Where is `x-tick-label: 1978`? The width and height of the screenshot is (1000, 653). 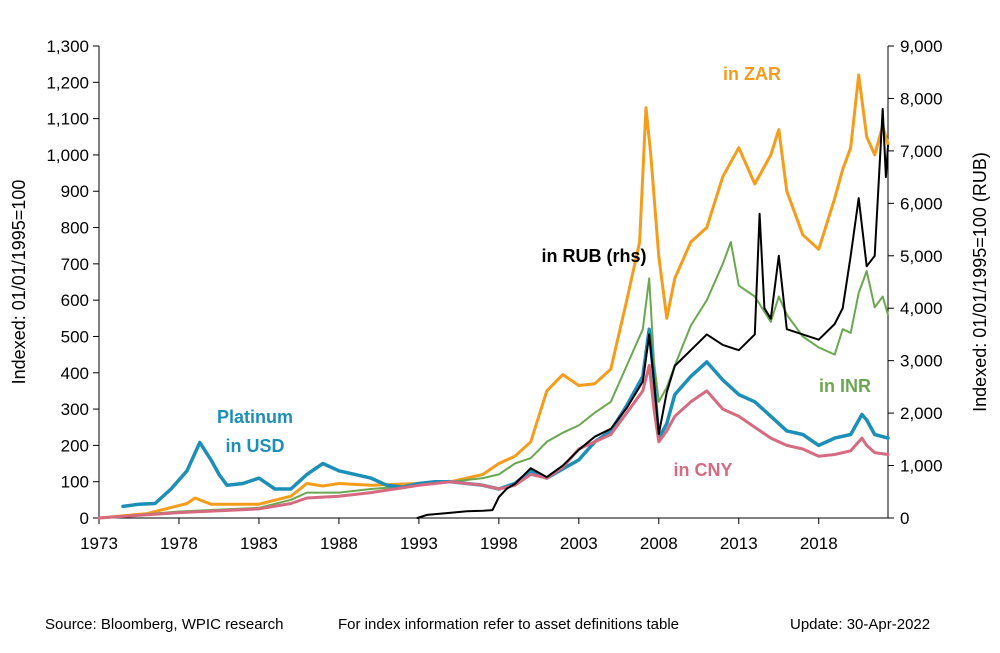 x-tick-label: 1978 is located at coordinates (179, 543).